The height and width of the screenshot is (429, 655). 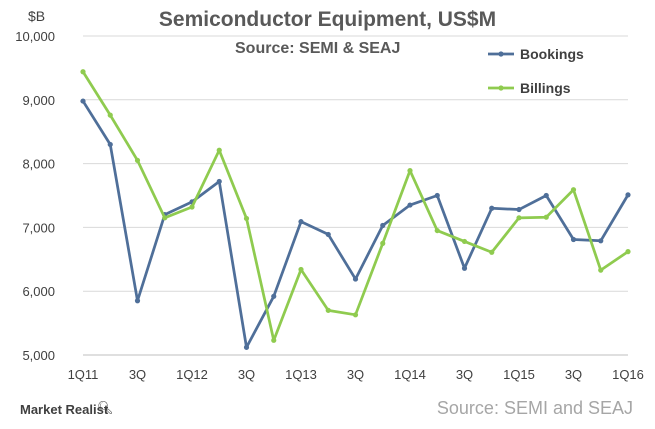 I want to click on y-tick-label: 5,000, so click(x=38, y=355).